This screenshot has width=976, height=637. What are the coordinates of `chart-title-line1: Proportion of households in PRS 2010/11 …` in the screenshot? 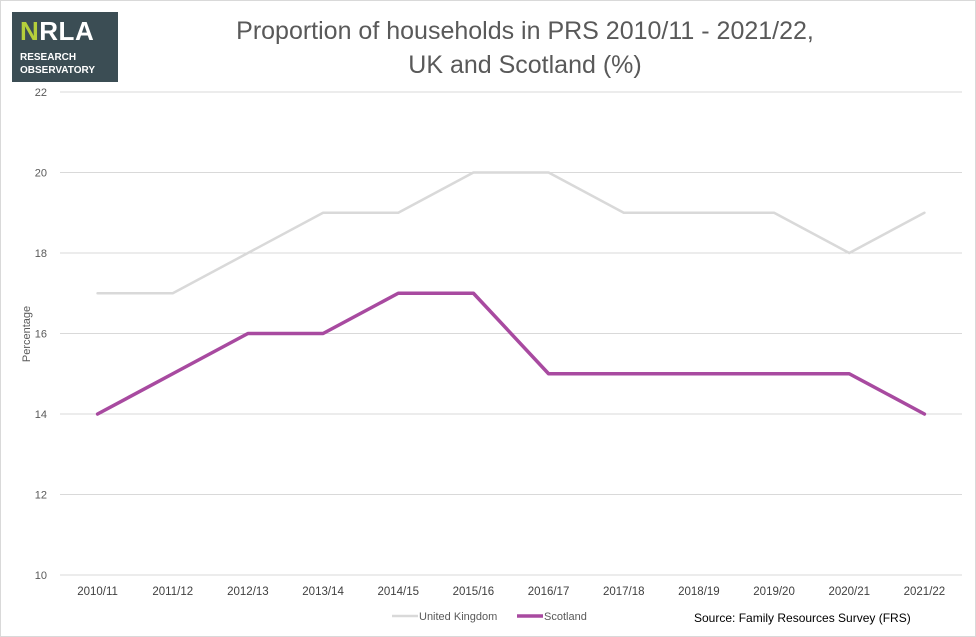 It's located at (525, 31).